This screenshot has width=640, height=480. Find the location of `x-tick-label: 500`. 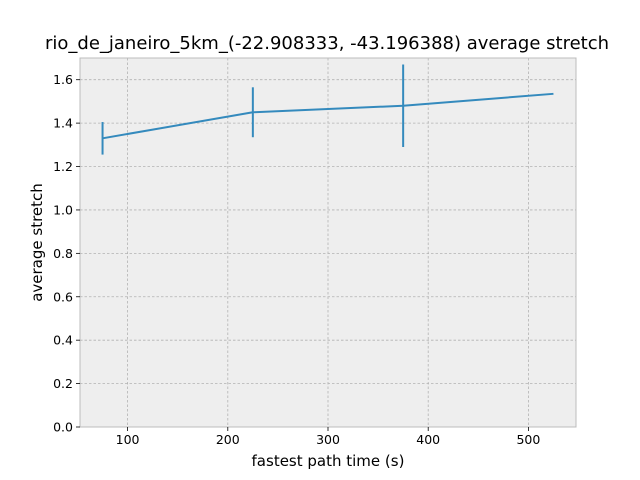

x-tick-label: 500 is located at coordinates (528, 439).